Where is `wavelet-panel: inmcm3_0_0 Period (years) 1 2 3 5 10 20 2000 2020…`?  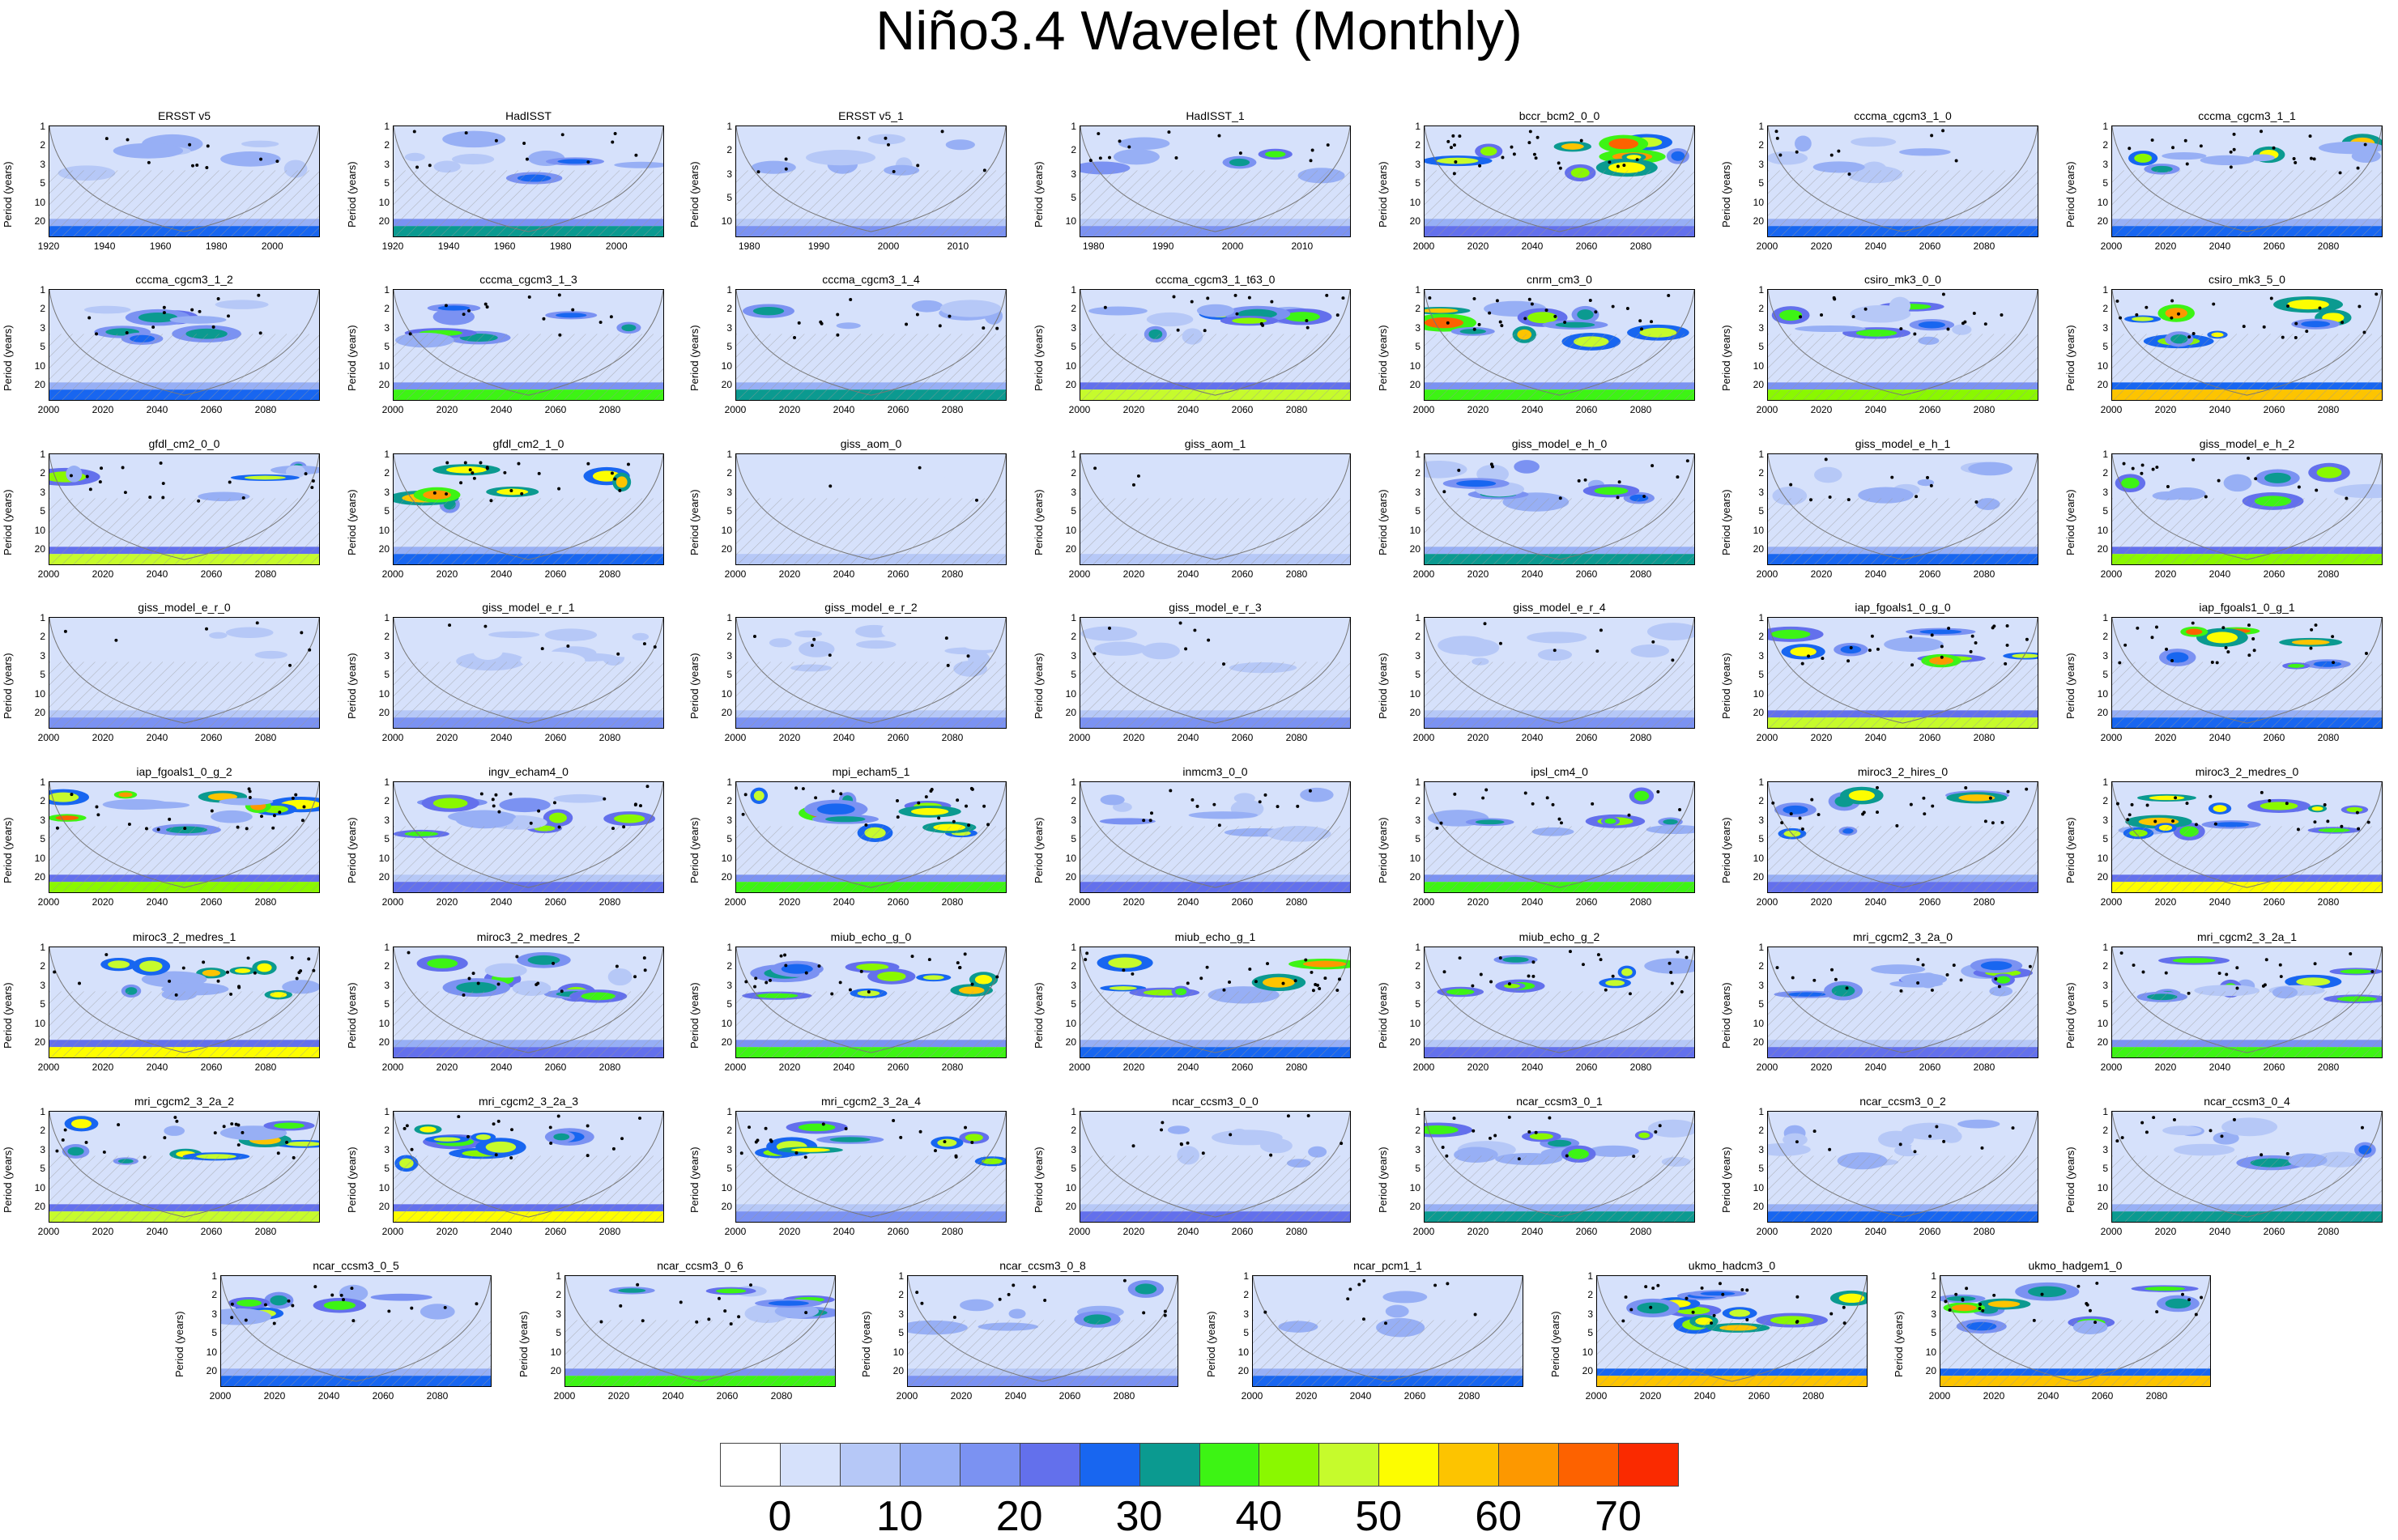 wavelet-panel: inmcm3_0_0 Period (years) 1 2 3 5 10 20 2000 2020… is located at coordinates (1192, 836).